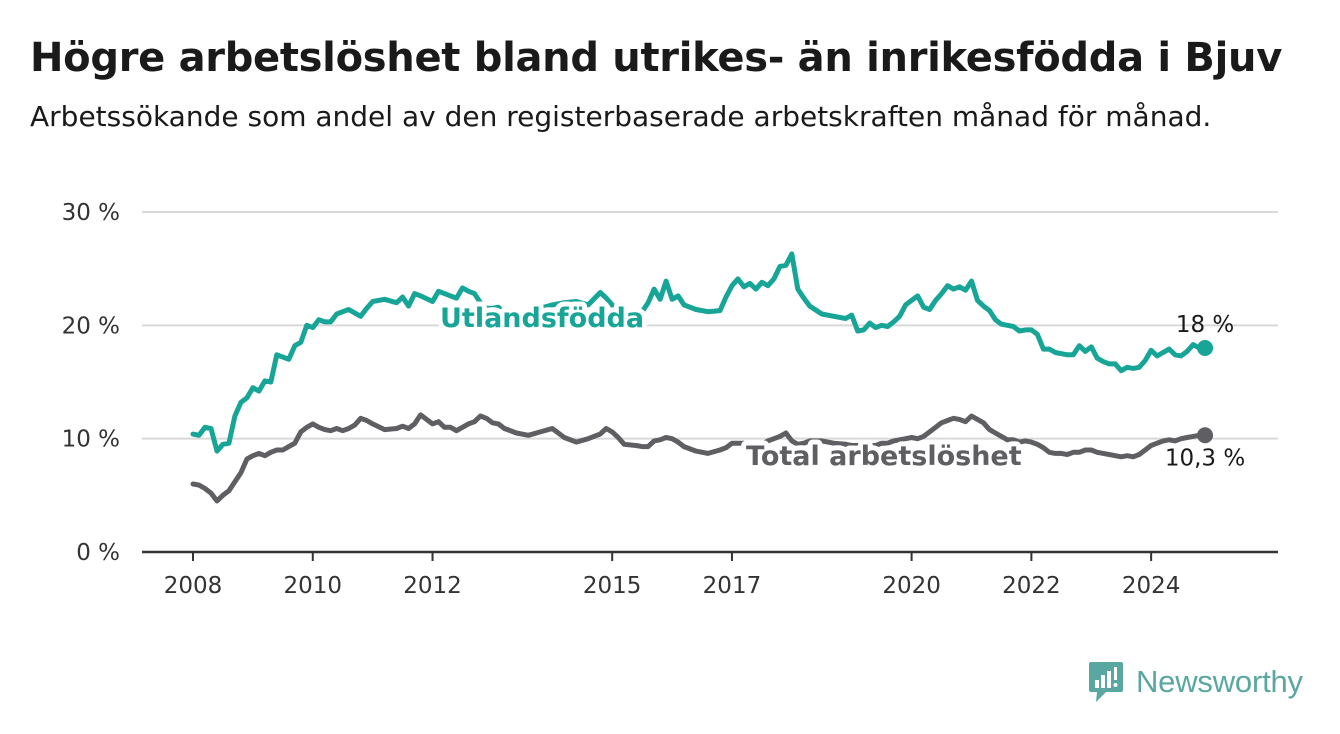 This screenshot has height=734, width=1340. Describe the element at coordinates (91, 326) in the screenshot. I see `y-tick-label: 20 %` at that location.